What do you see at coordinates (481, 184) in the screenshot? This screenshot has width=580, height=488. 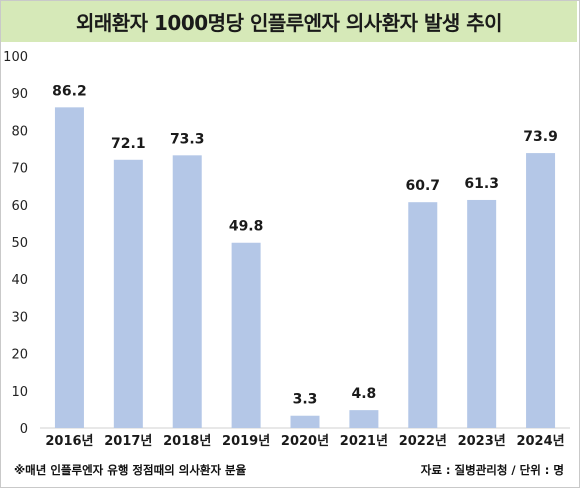 I see `data-label: 61.3` at bounding box center [481, 184].